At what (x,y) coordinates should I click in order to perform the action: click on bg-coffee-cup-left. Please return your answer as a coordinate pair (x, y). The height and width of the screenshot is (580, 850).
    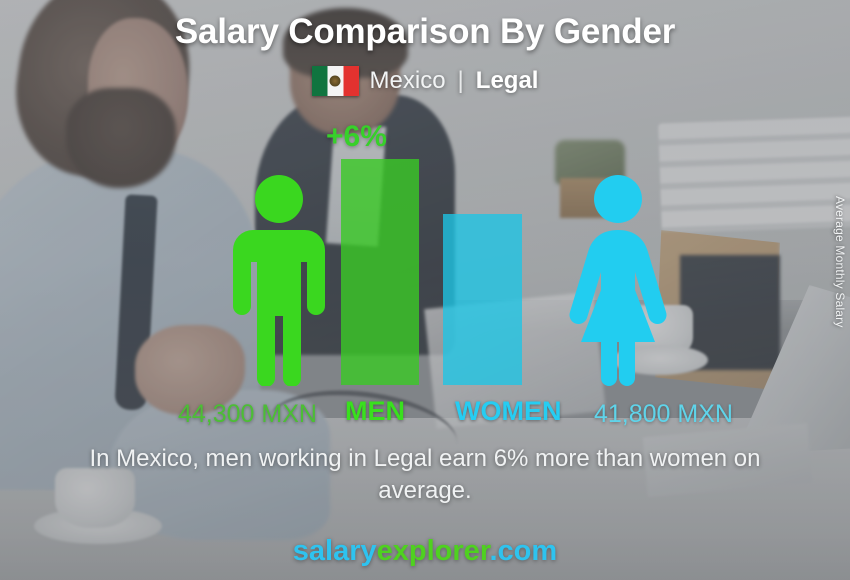
    Looking at the image, I should click on (95, 498).